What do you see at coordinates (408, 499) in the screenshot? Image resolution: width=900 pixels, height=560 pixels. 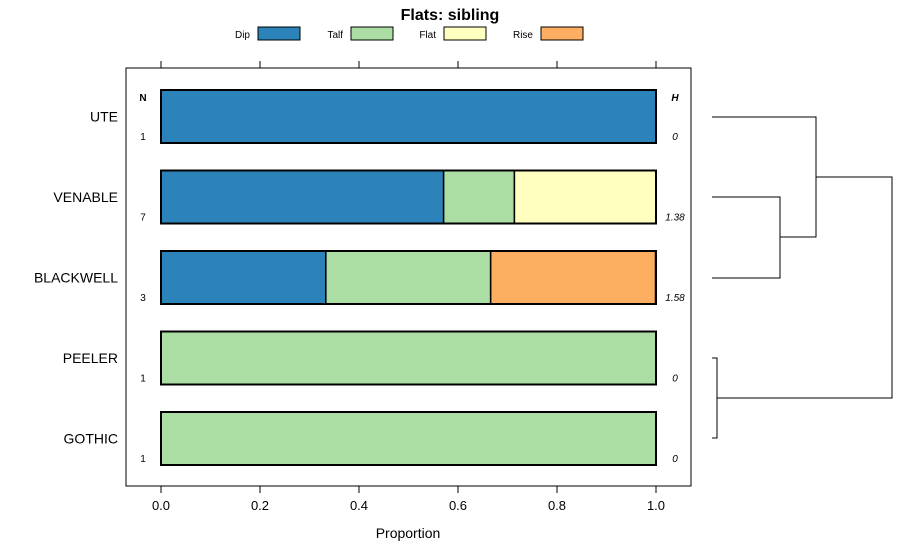 I see `x-axis: 0.0 0.2 0.4 0.6 0.8 1.0` at bounding box center [408, 499].